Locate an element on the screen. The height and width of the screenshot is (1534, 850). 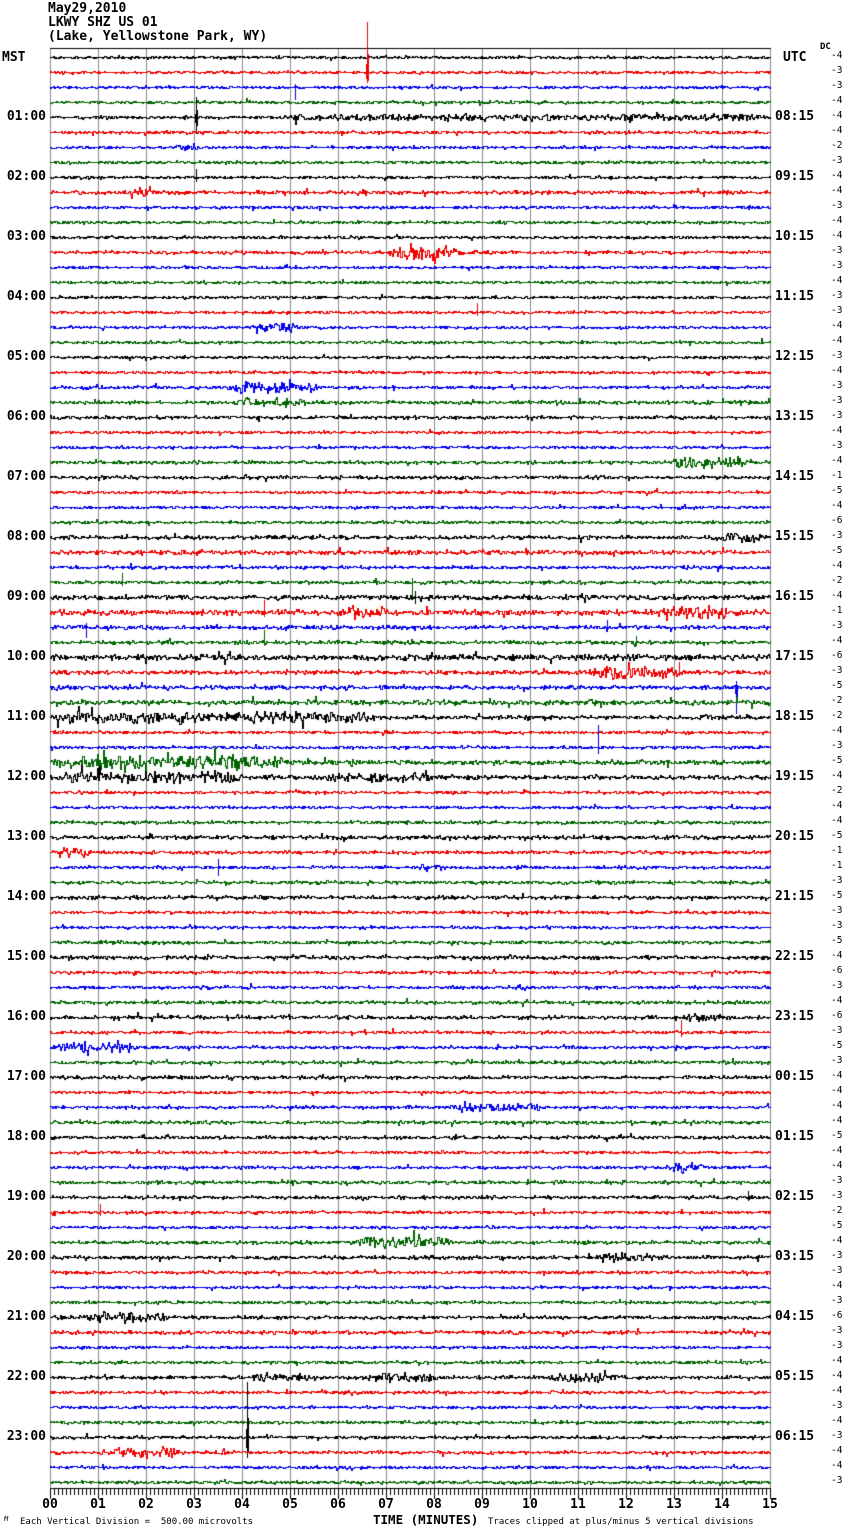
right-time-label: 15:15 is located at coordinates (795, 536).